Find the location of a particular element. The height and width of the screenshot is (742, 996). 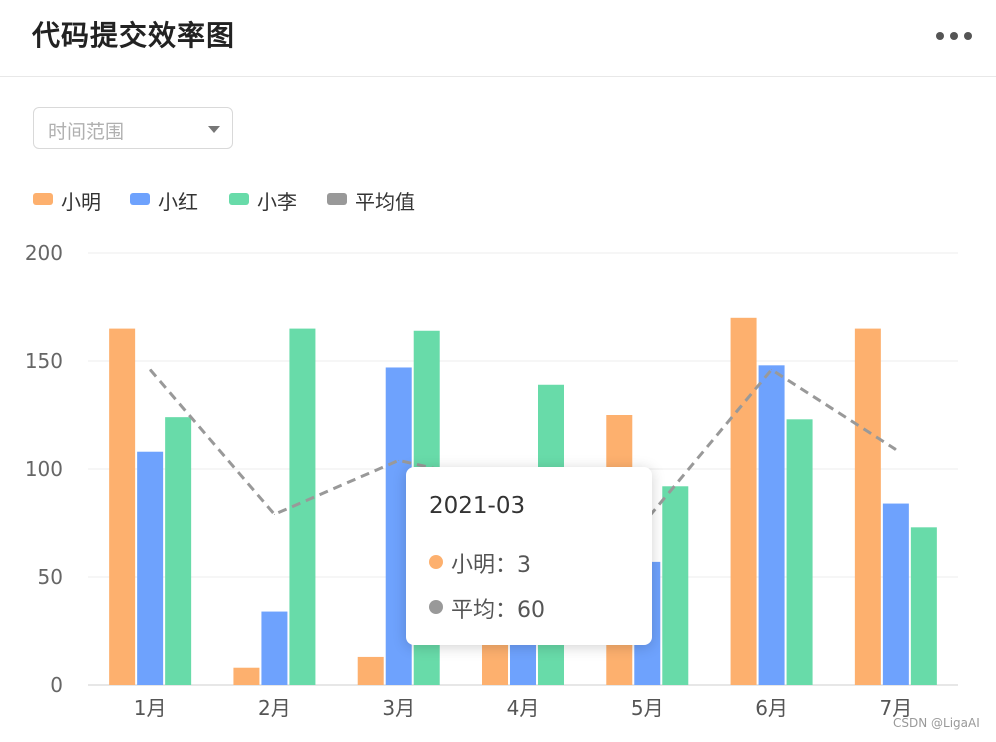

tooltip-row-value: 3 is located at coordinates (524, 565).